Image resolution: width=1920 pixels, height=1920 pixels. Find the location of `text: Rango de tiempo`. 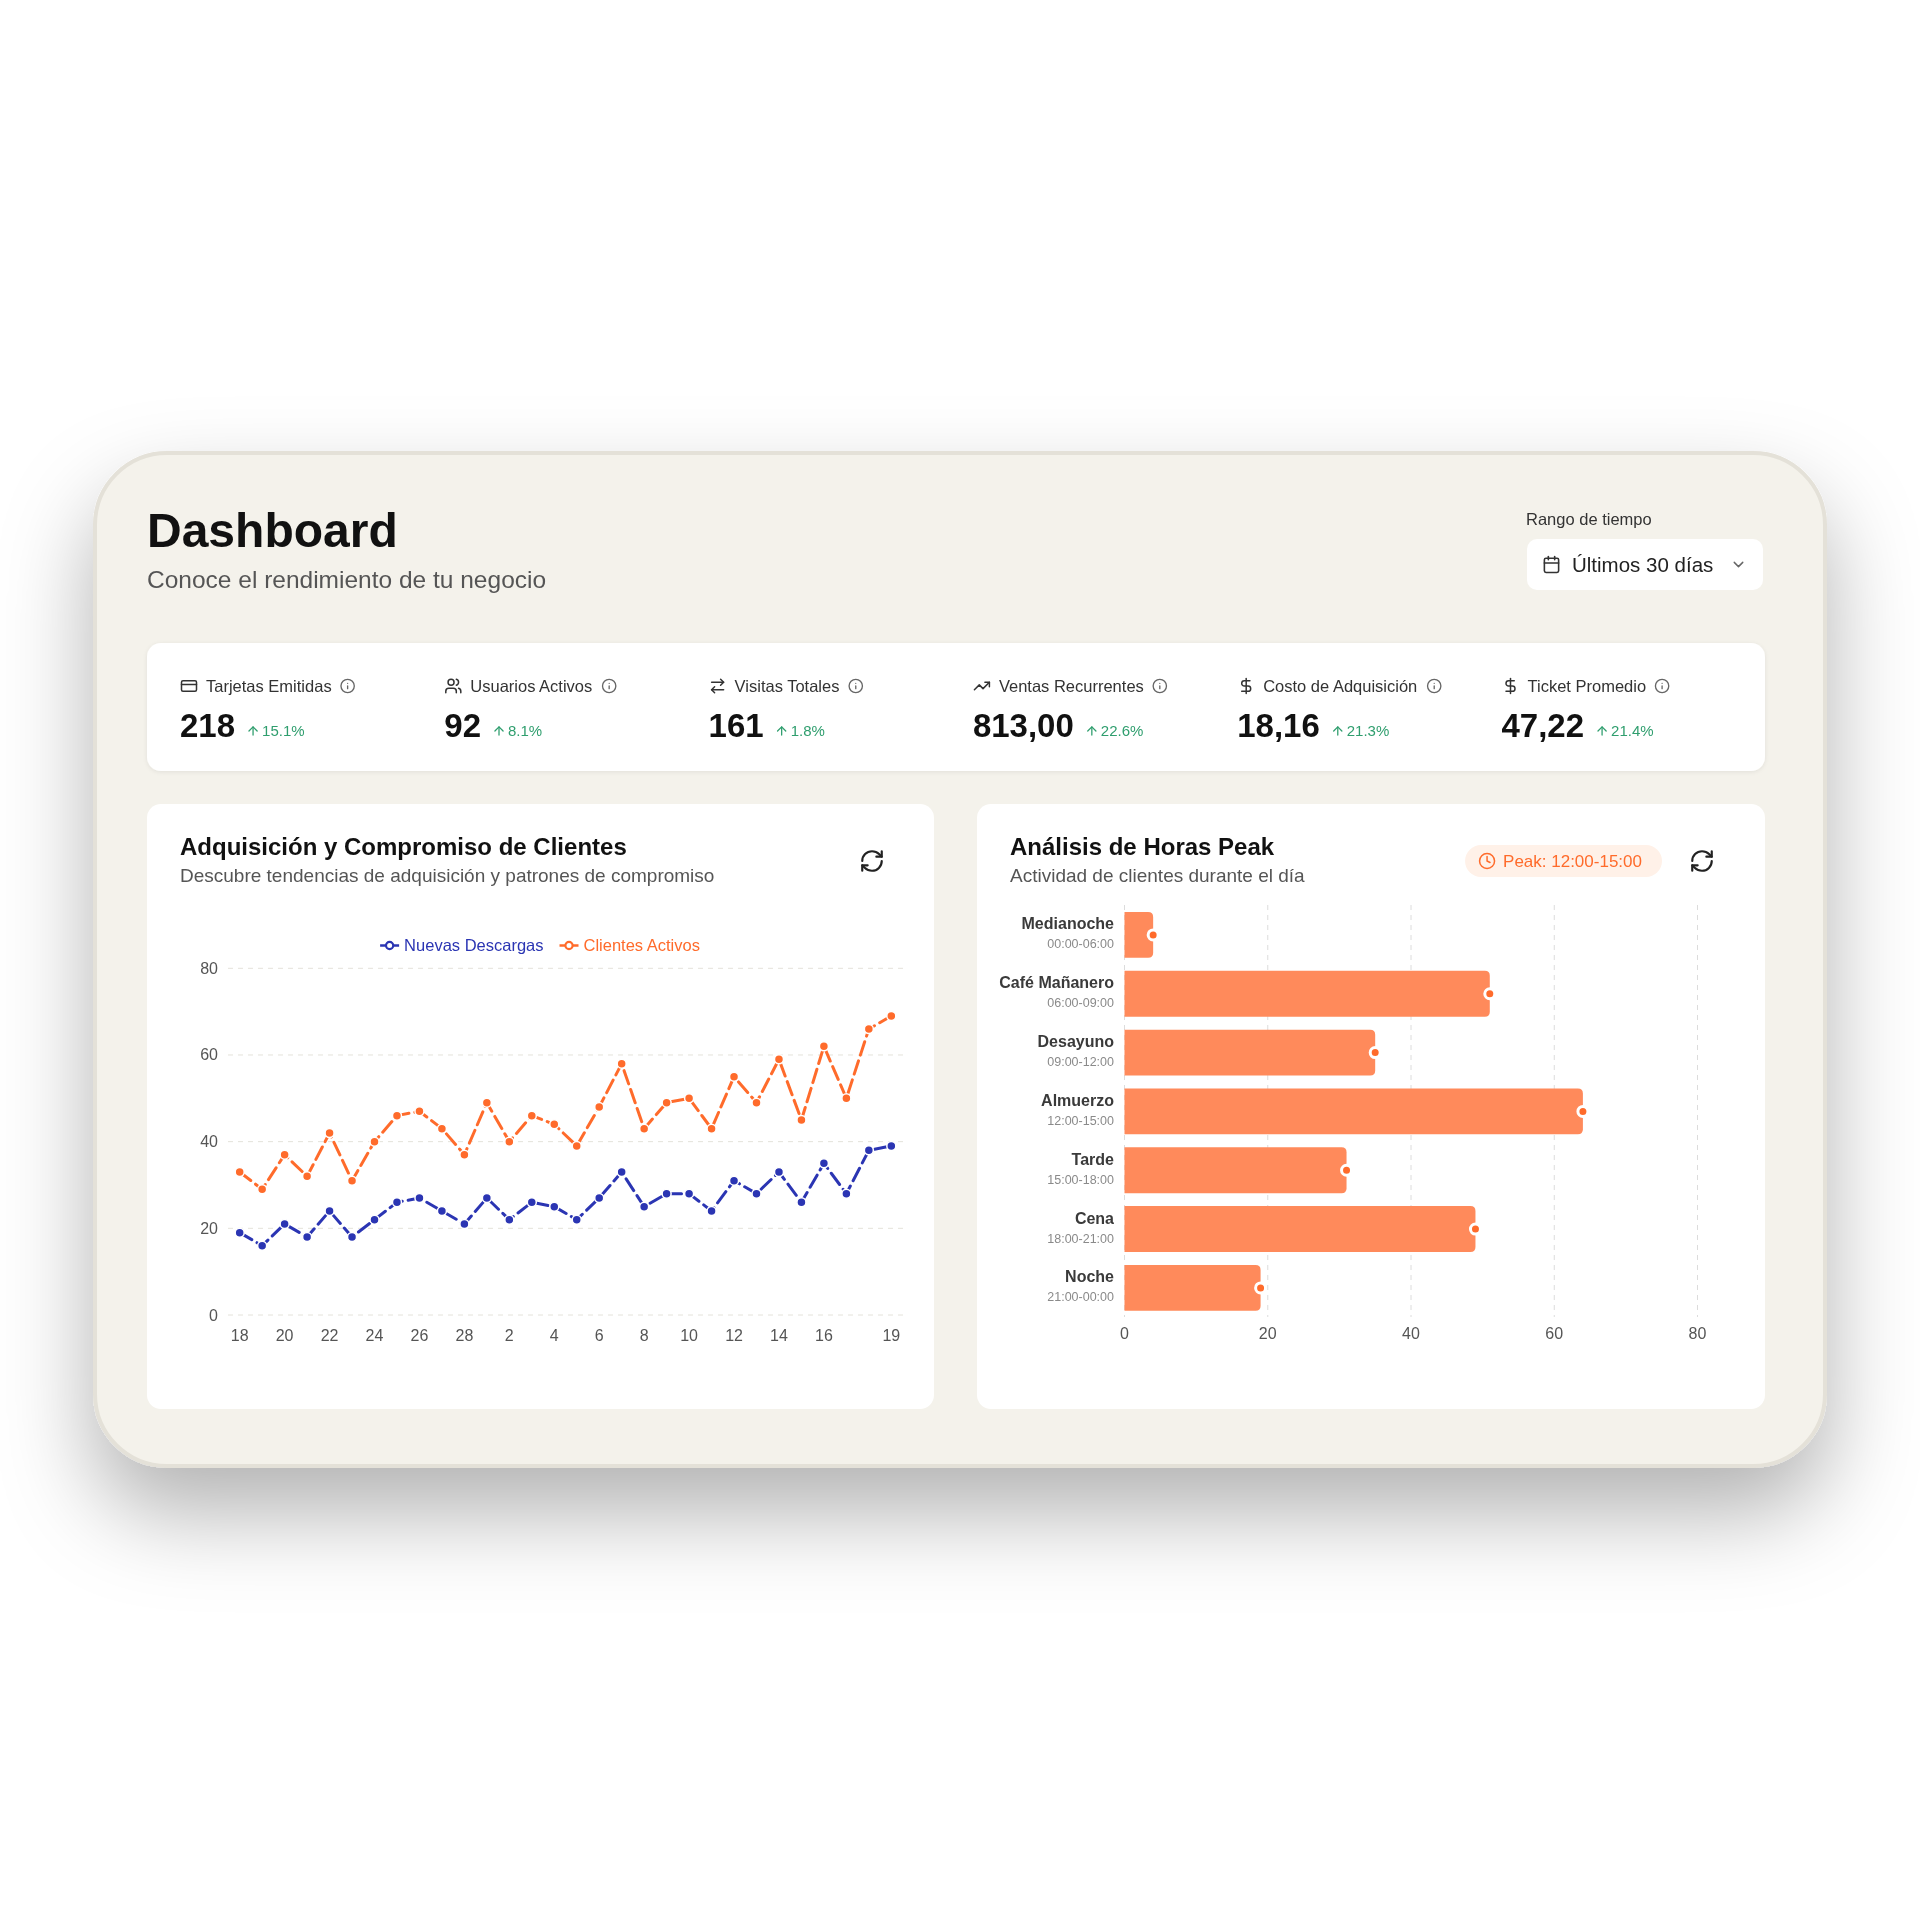

text: Rango de tiempo is located at coordinates (1589, 519).